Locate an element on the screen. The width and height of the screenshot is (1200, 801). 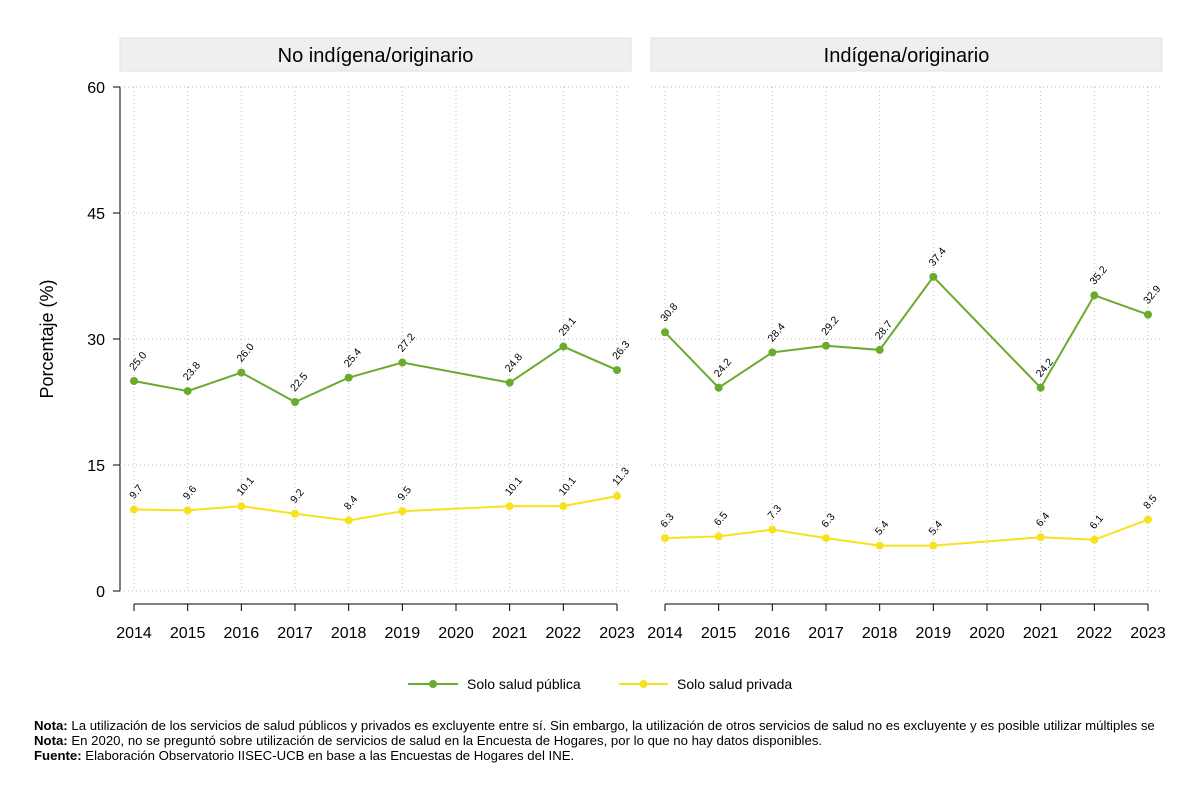
data-label: 22.5 is located at coordinates (299, 381).